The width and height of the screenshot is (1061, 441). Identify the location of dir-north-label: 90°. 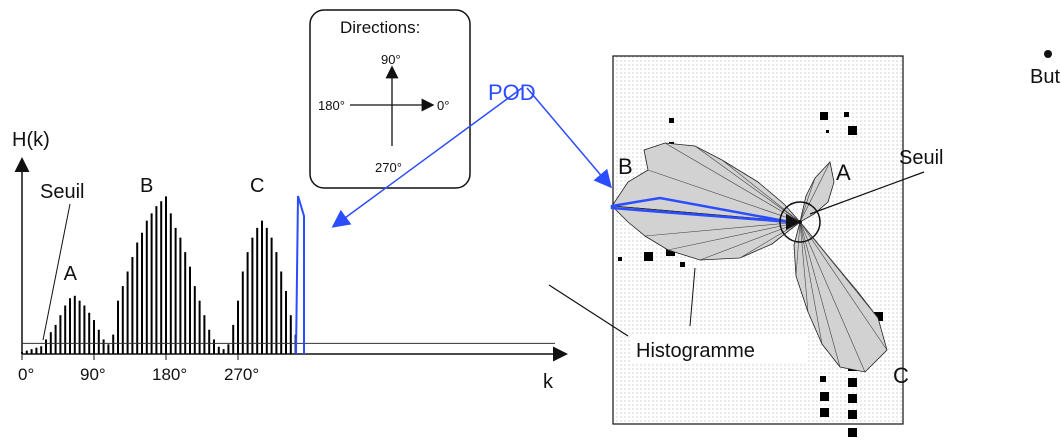
(391, 59).